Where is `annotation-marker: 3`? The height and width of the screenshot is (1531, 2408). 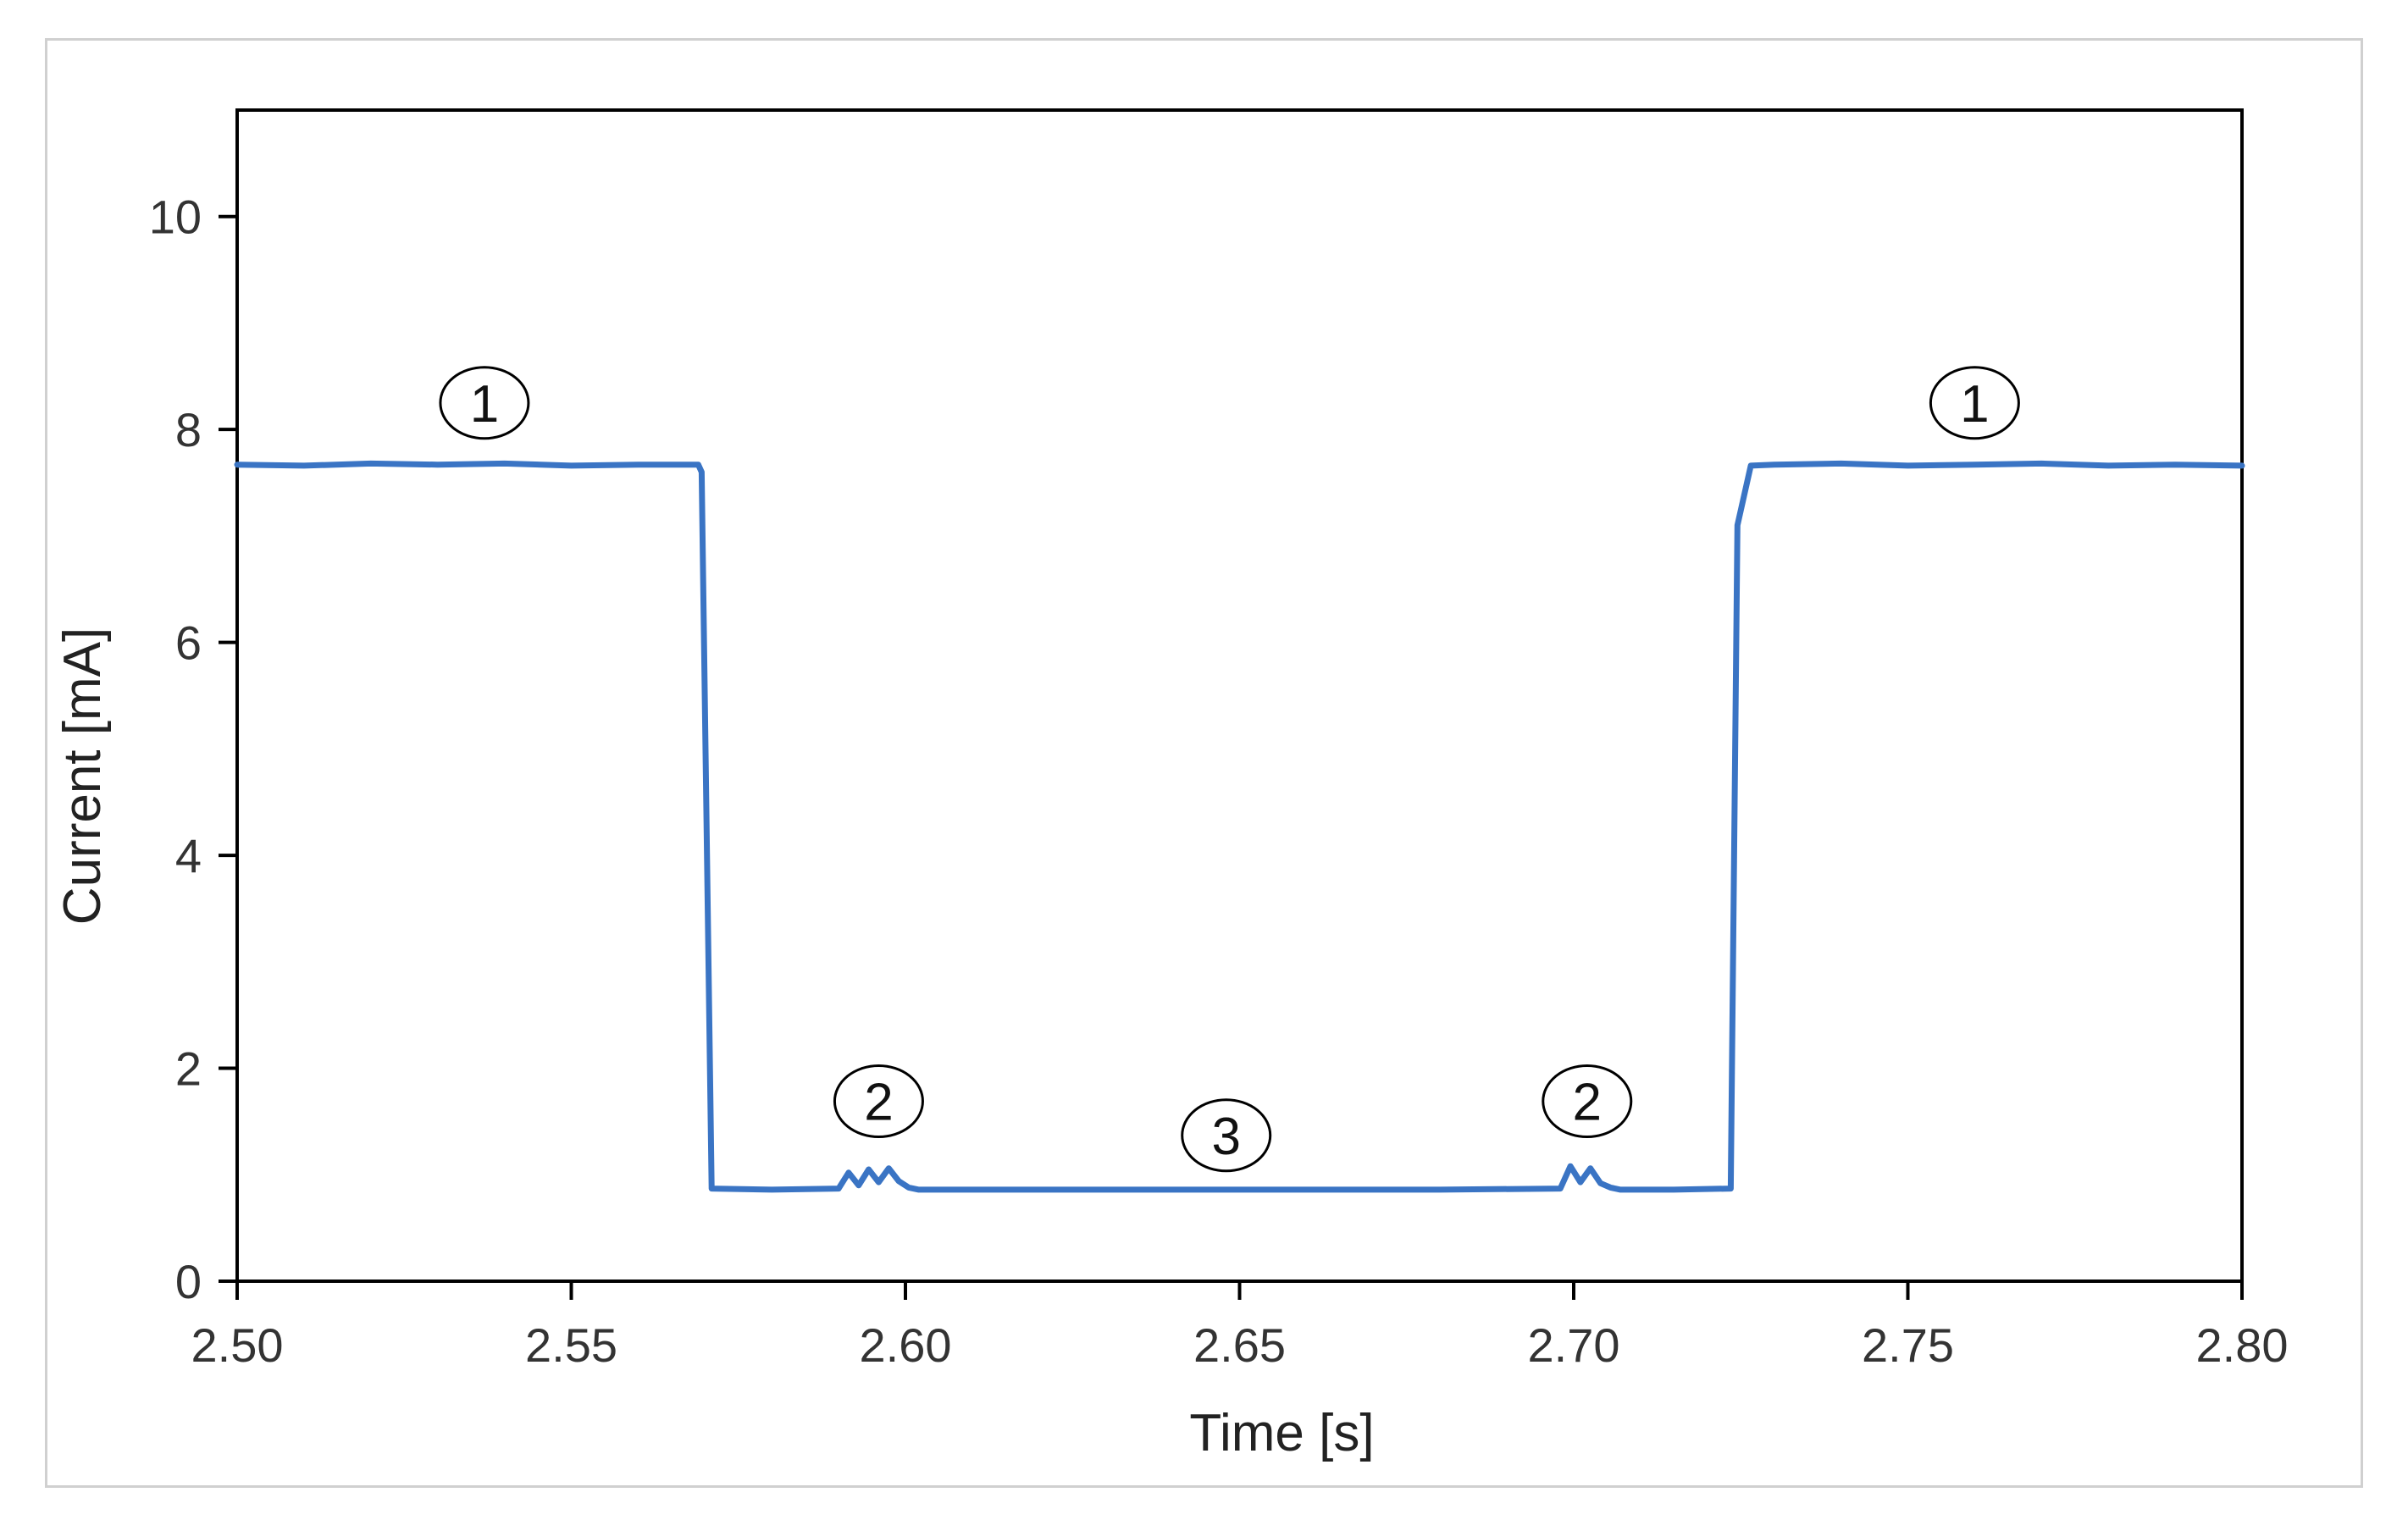
annotation-marker: 3 is located at coordinates (1226, 1136).